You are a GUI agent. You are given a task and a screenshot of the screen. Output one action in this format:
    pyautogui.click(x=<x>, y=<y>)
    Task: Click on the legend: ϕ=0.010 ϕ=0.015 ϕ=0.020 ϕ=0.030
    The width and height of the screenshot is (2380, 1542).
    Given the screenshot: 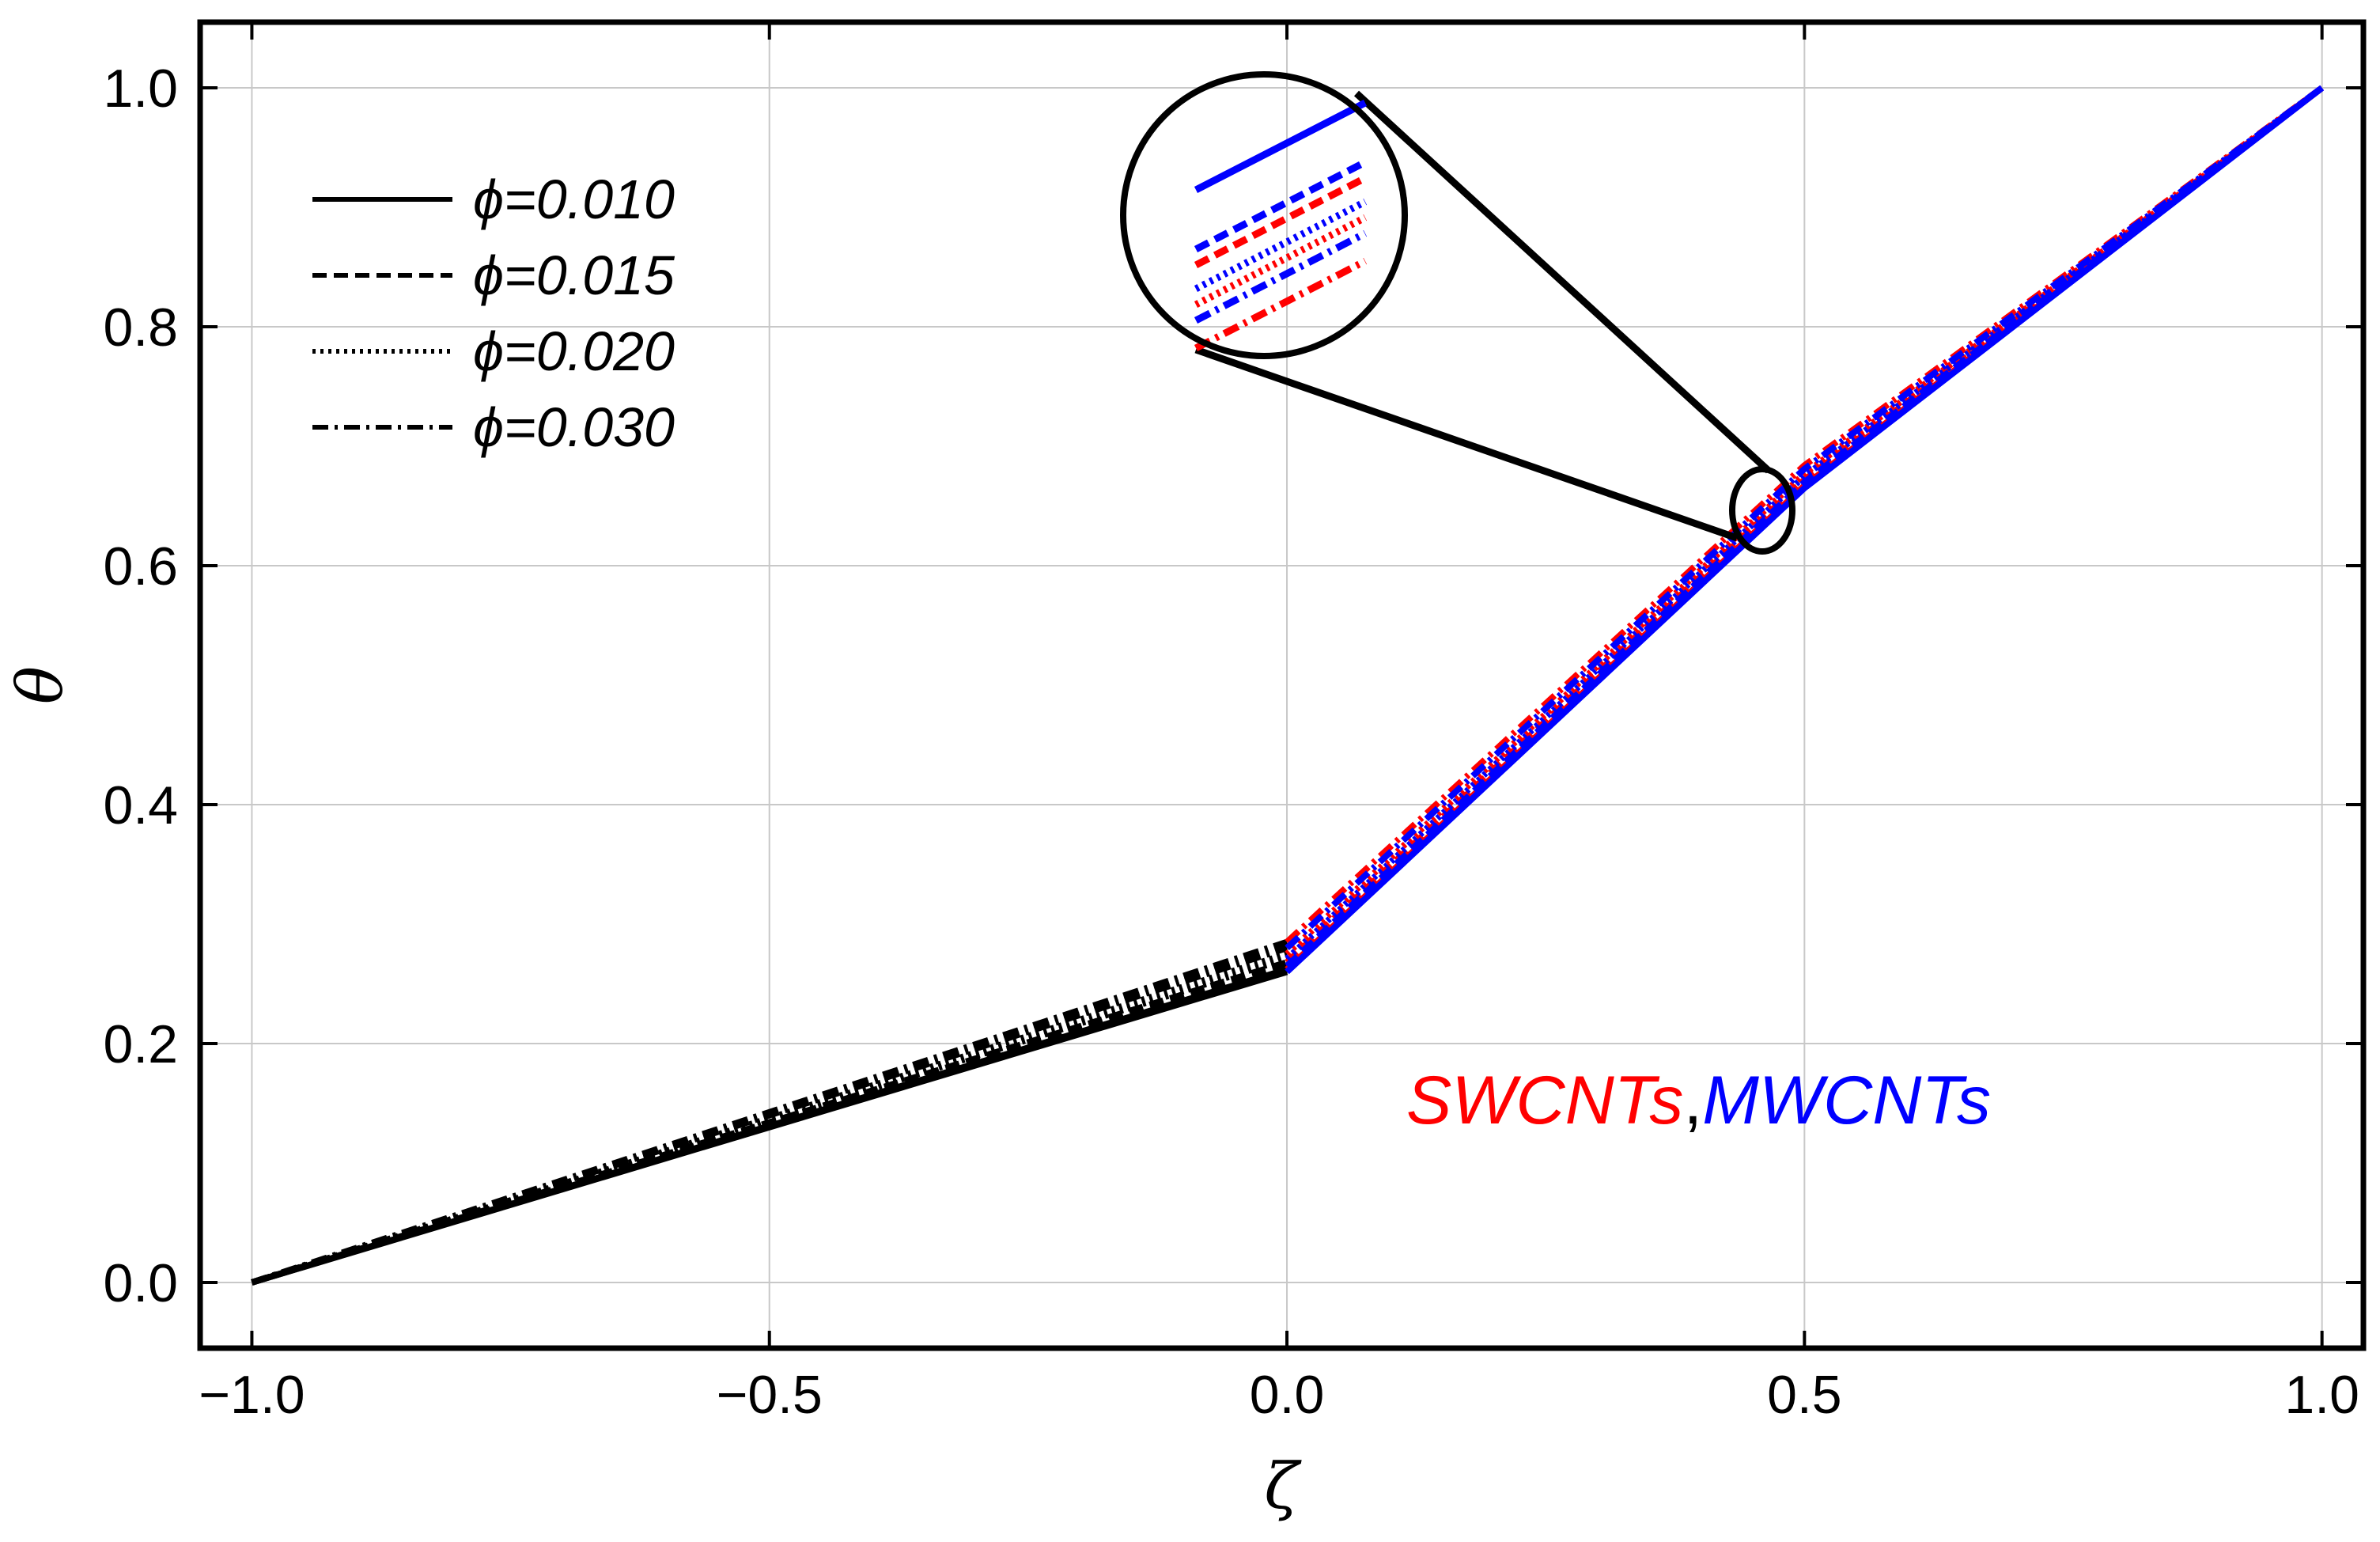 What is the action you would take?
    pyautogui.click(x=493, y=313)
    